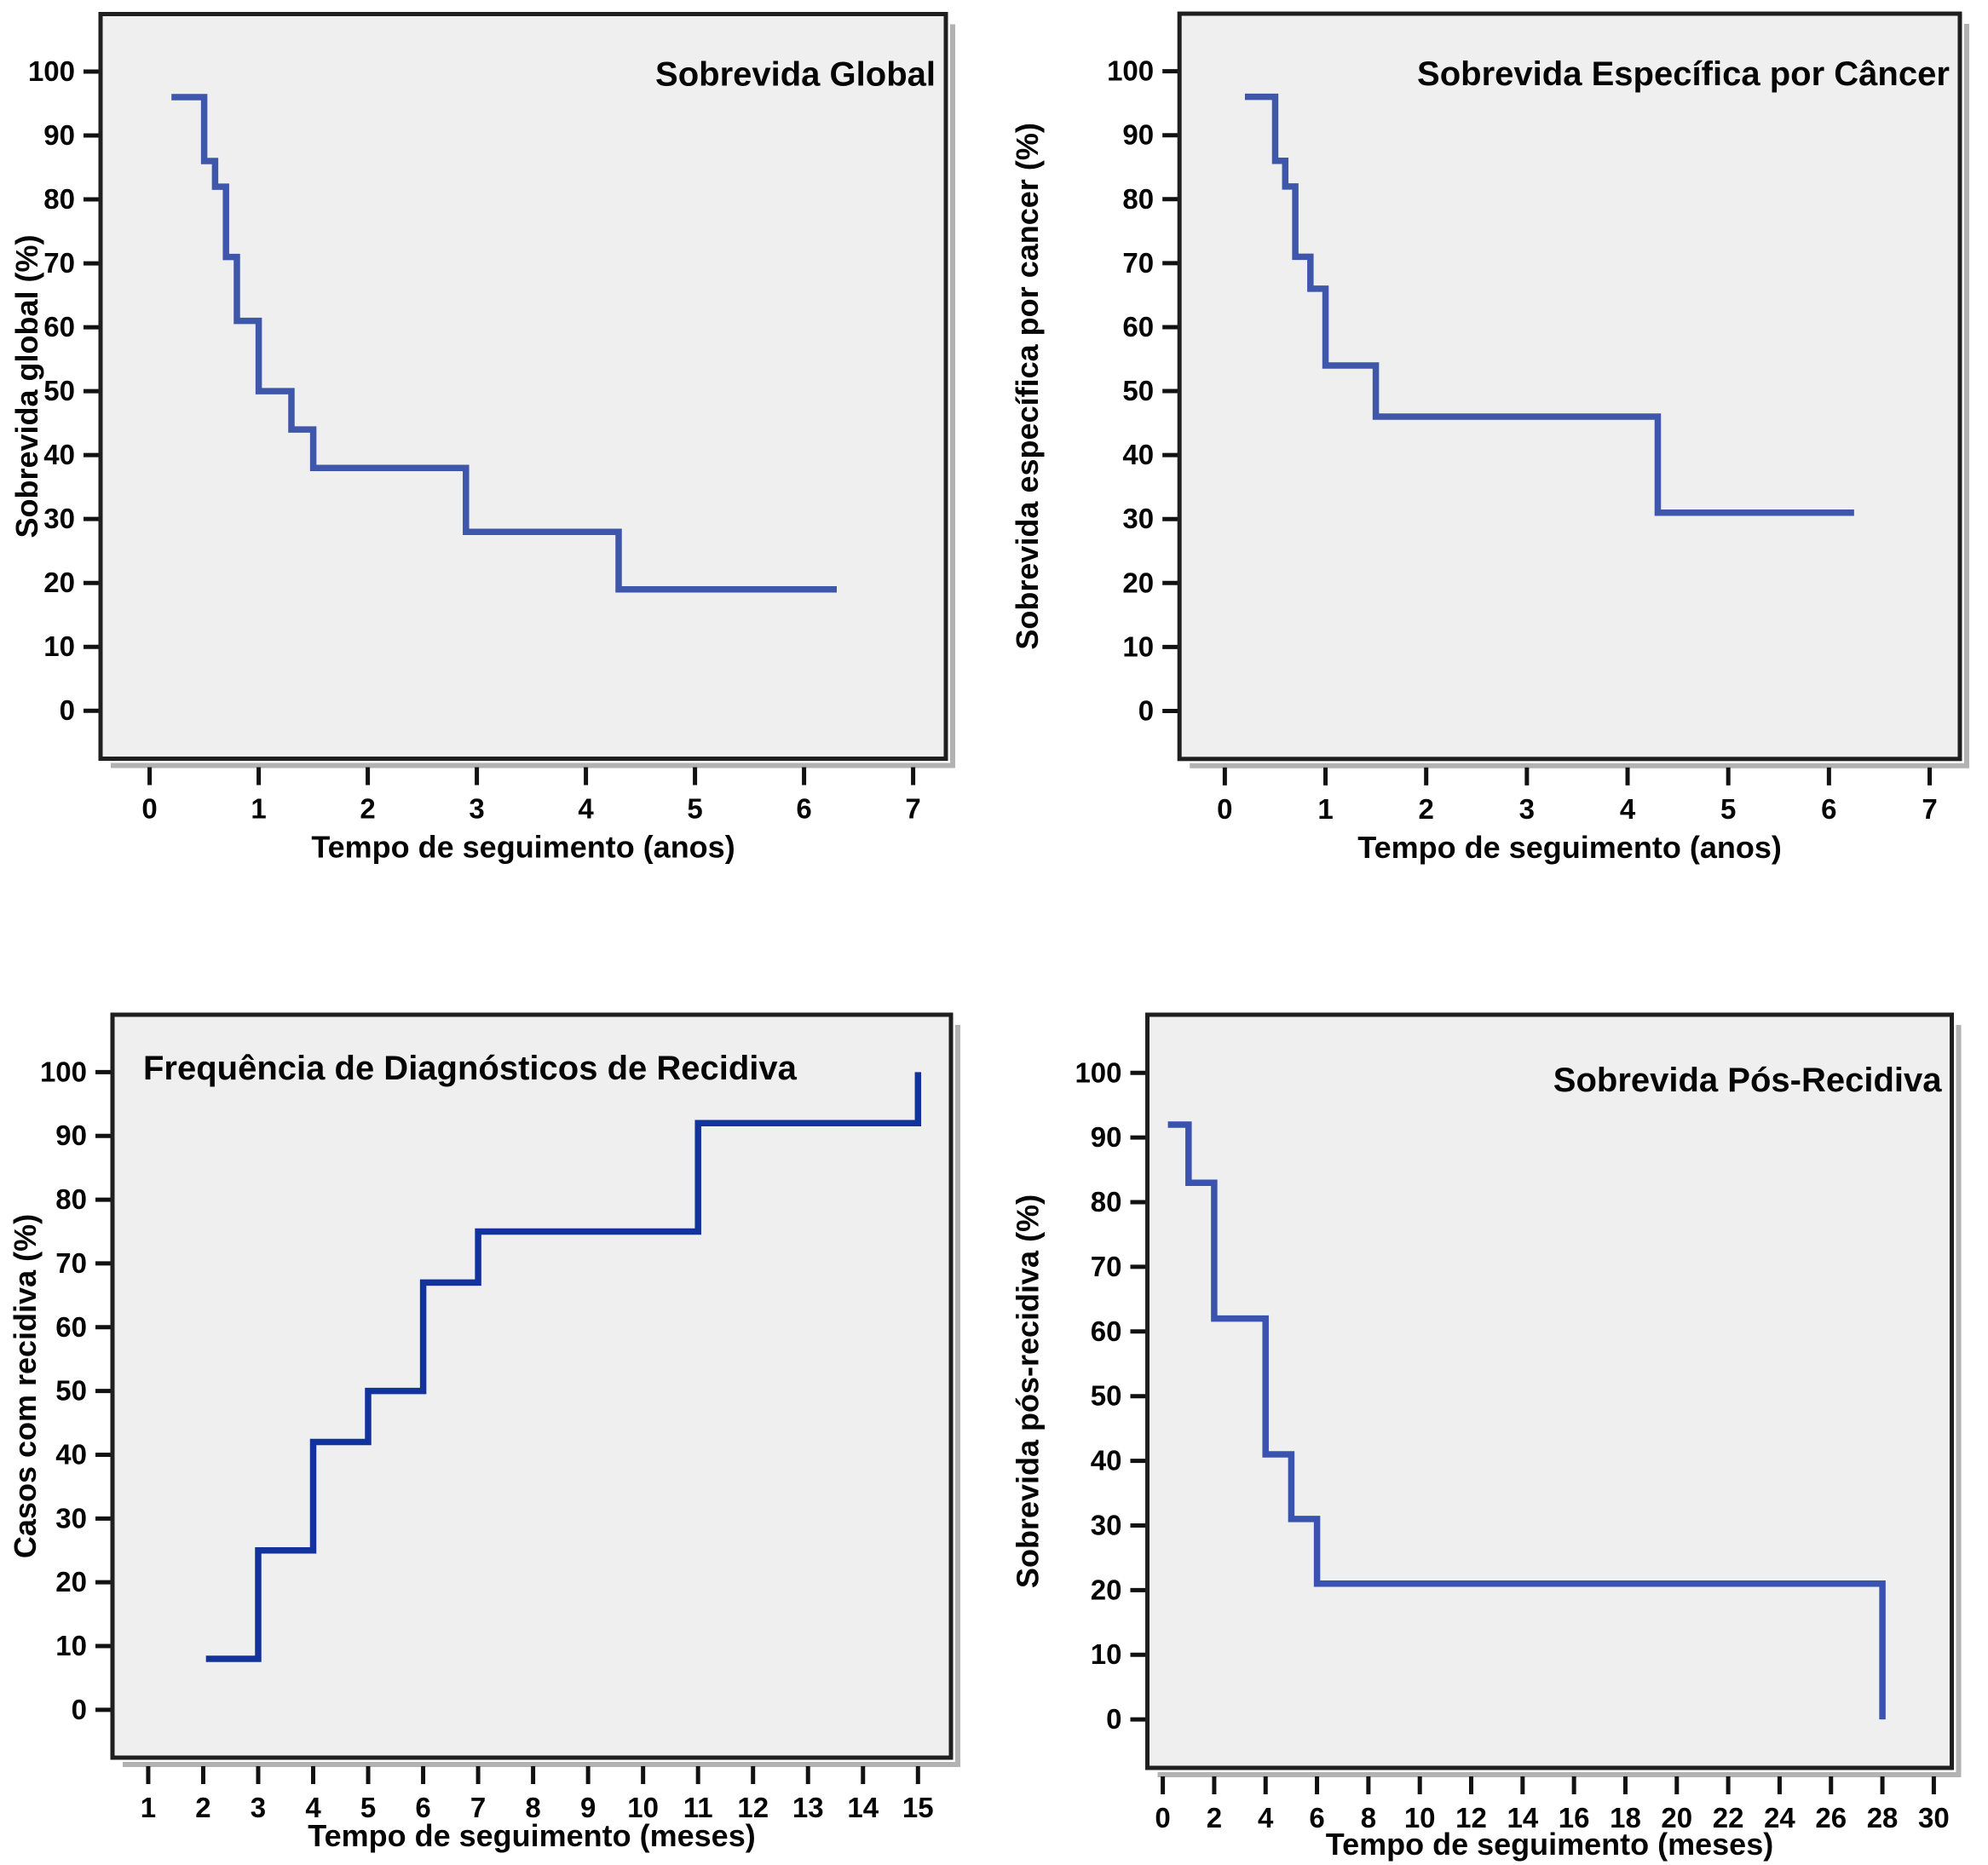 This screenshot has width=1988, height=1865. What do you see at coordinates (588, 1807) in the screenshot?
I see `x-tick-label: 9` at bounding box center [588, 1807].